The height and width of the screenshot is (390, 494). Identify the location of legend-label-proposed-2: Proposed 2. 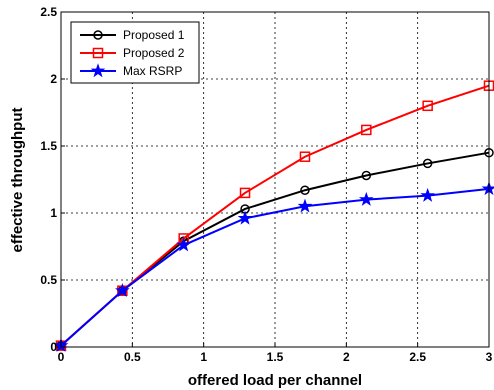
(154, 53).